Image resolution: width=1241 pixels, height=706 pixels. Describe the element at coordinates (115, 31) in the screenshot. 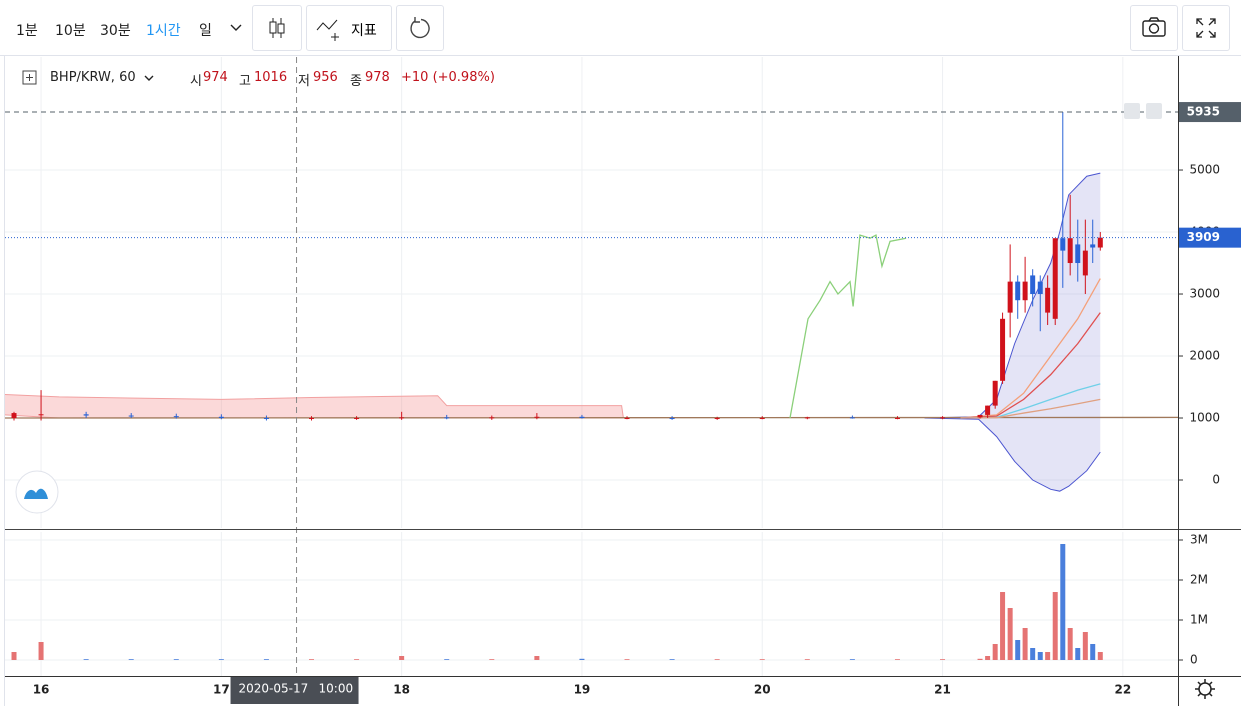

I see `interval: 30분` at that location.